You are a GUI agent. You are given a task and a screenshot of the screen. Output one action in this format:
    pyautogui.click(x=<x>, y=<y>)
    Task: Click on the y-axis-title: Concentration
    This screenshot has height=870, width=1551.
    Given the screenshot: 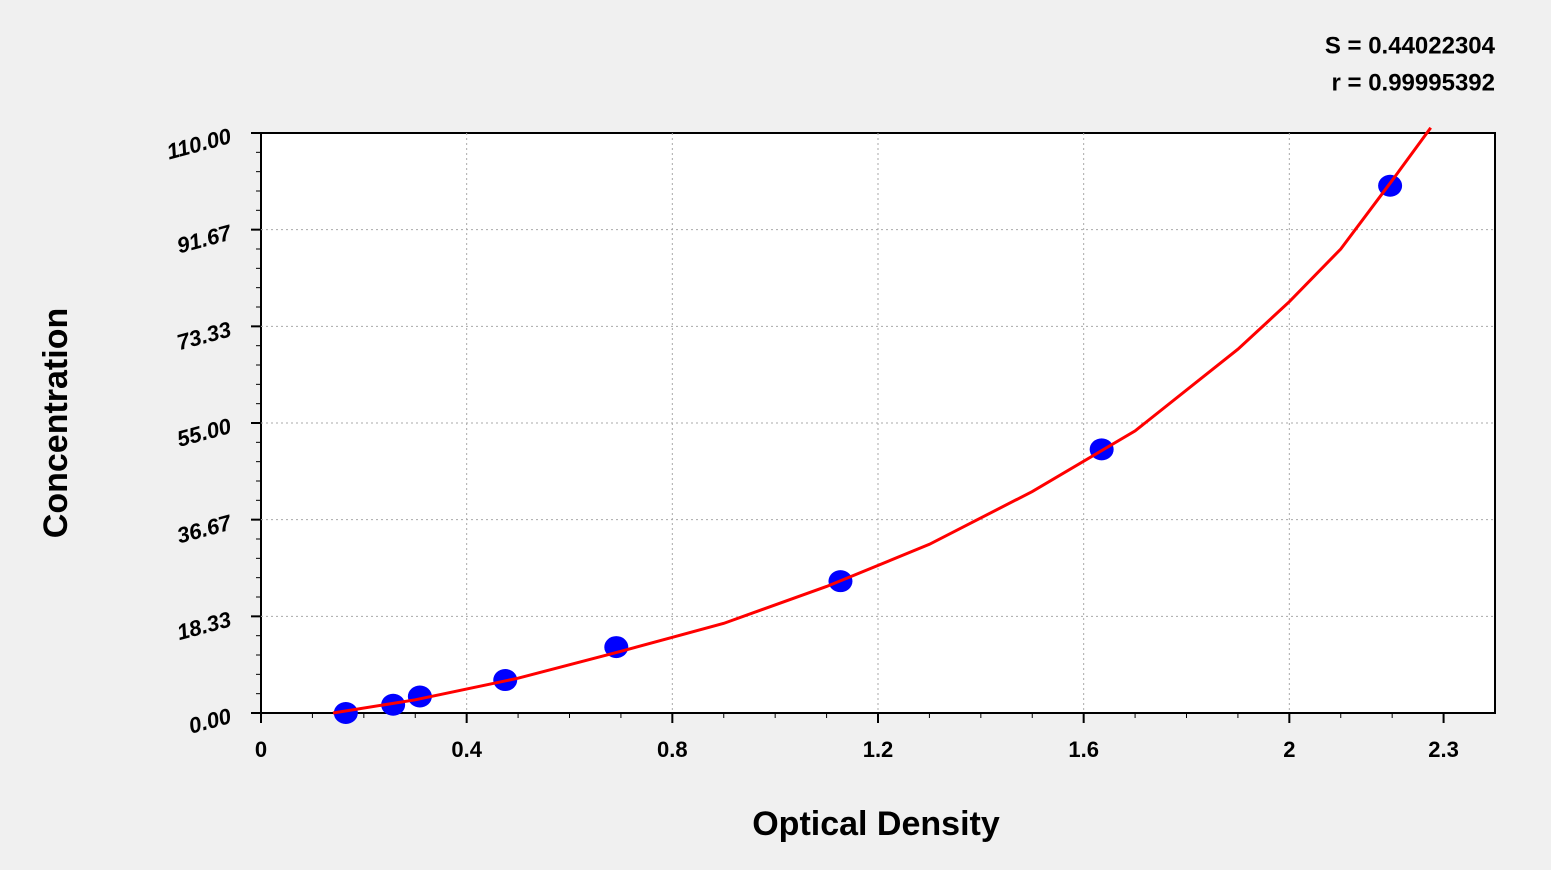 What is the action you would take?
    pyautogui.click(x=56, y=423)
    